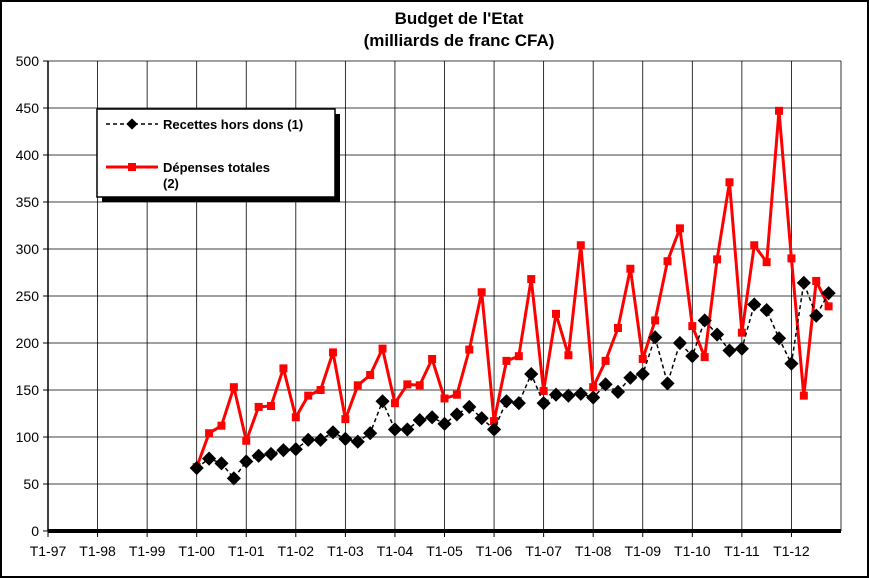 This screenshot has width=869, height=578. What do you see at coordinates (642, 551) in the screenshot?
I see `x-tick-label: T1-09` at bounding box center [642, 551].